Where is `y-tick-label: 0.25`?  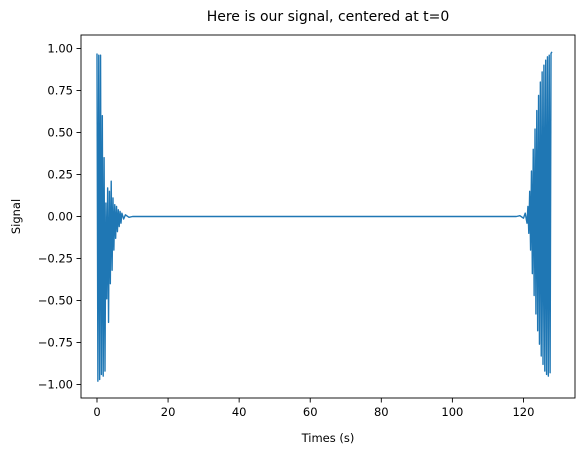
y-tick-label: 0.25 is located at coordinates (60, 174).